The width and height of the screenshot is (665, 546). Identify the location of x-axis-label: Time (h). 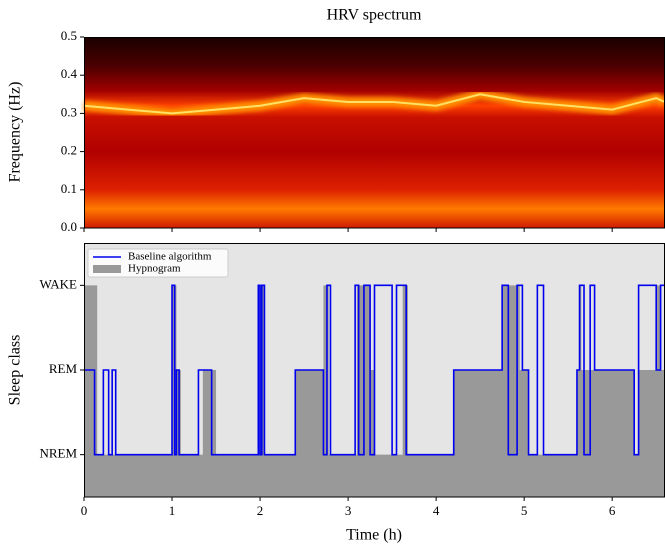
(374, 535).